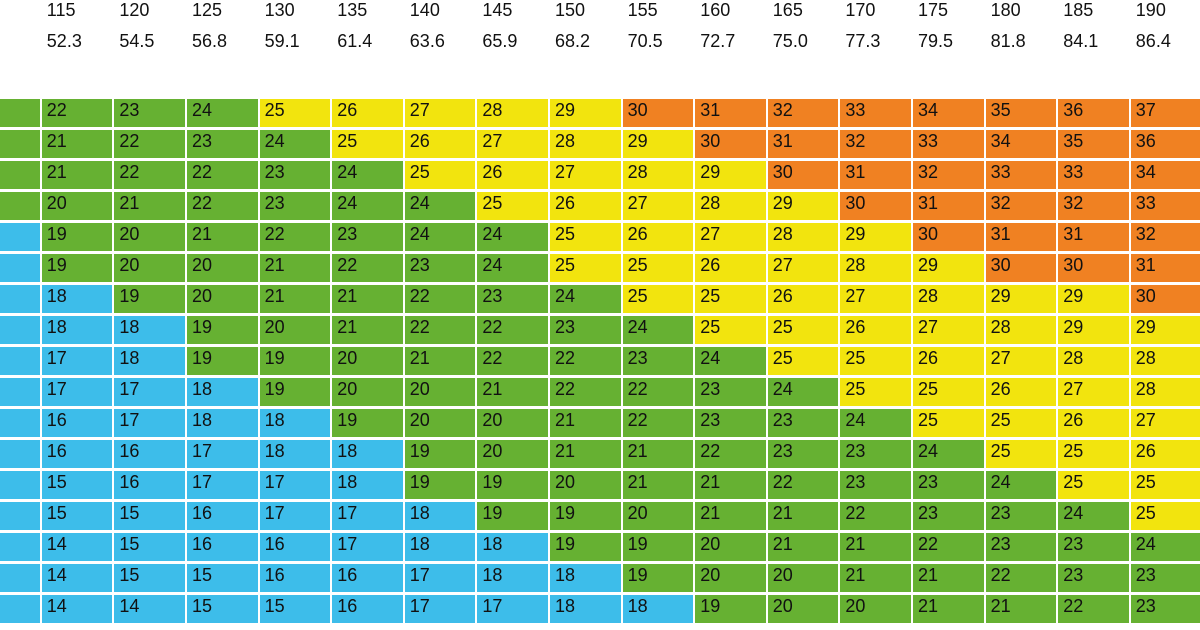  I want to click on bmi-cell-r3-c5: 24, so click(367, 206).